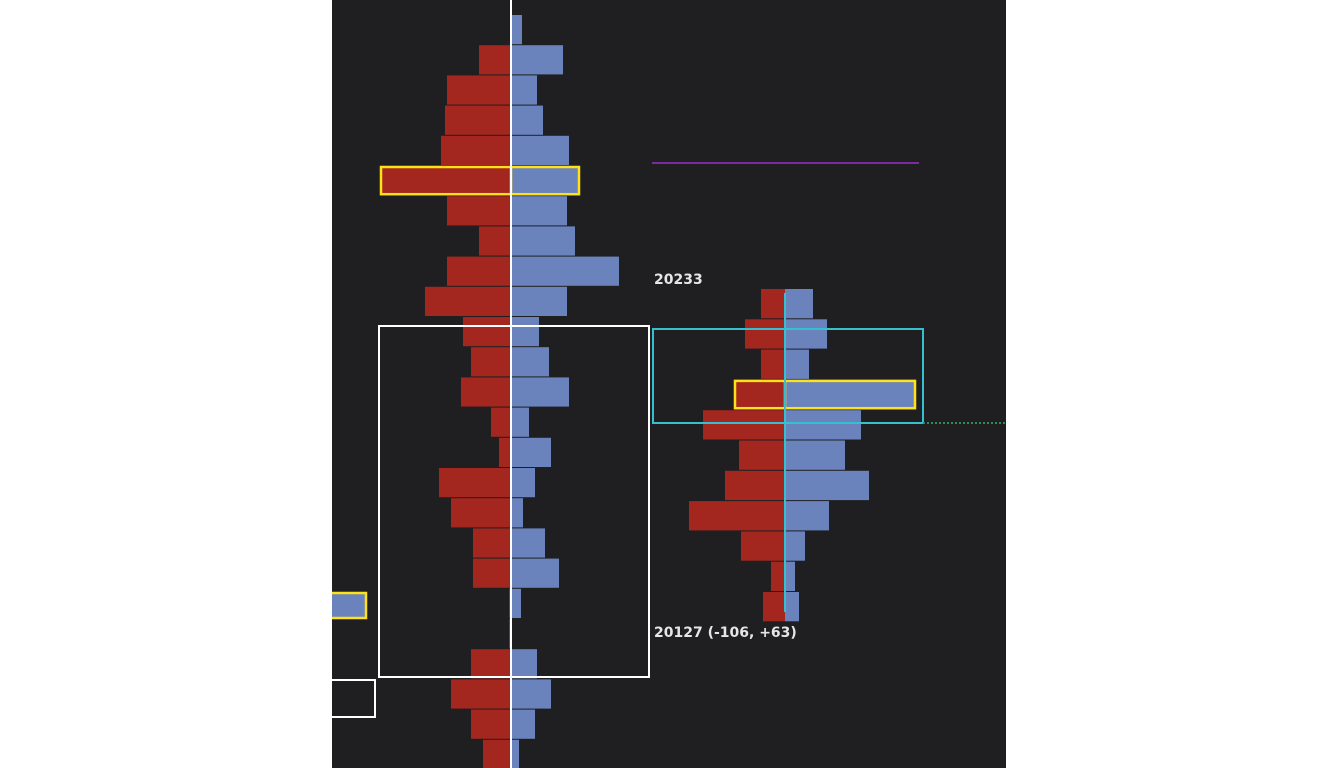  I want to click on edge-poc-outline, so click(350, 605).